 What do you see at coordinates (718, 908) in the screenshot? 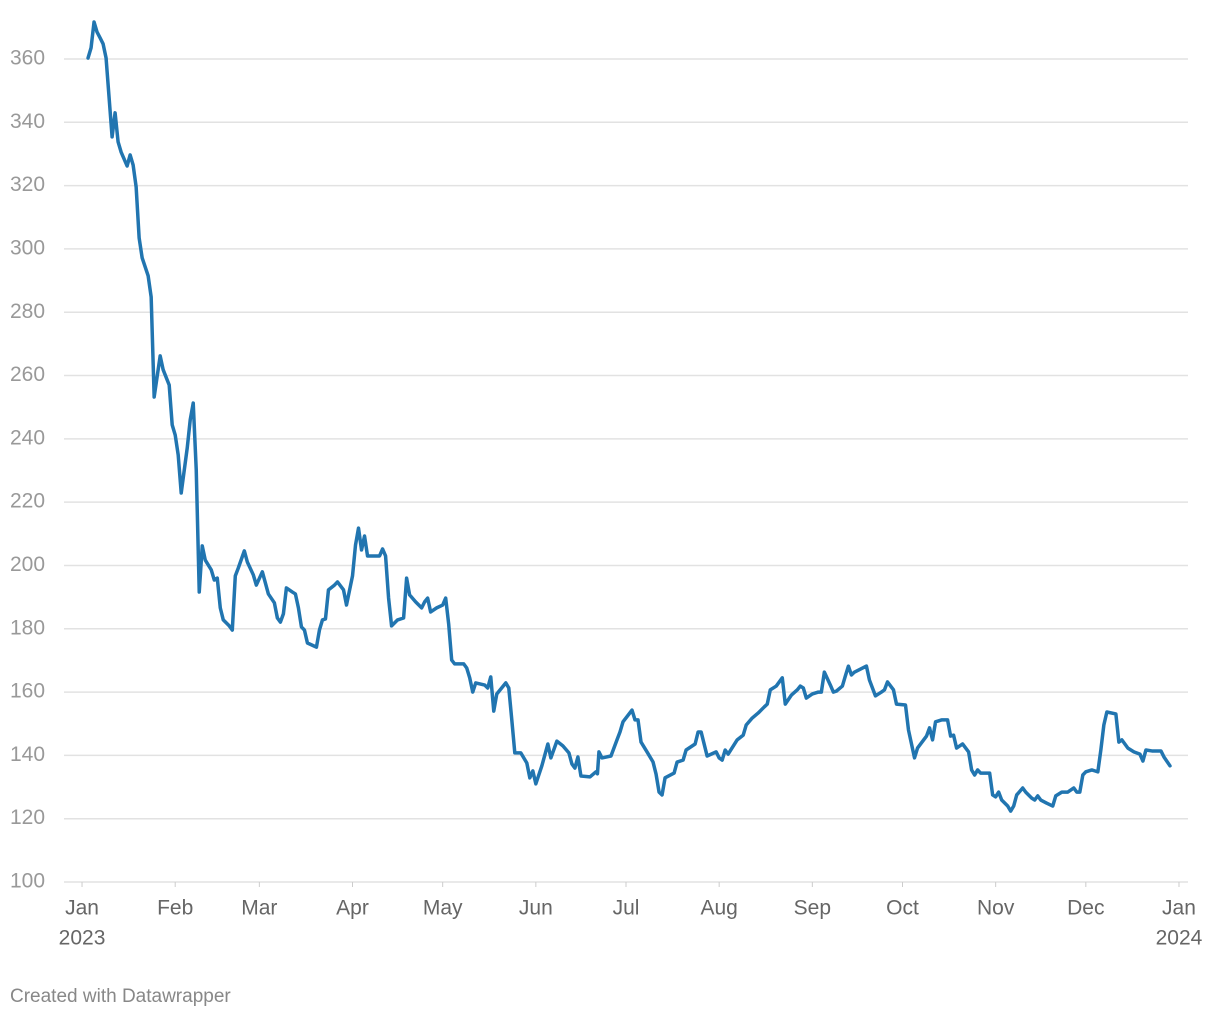
I see `x-tick-label: Aug` at bounding box center [718, 908].